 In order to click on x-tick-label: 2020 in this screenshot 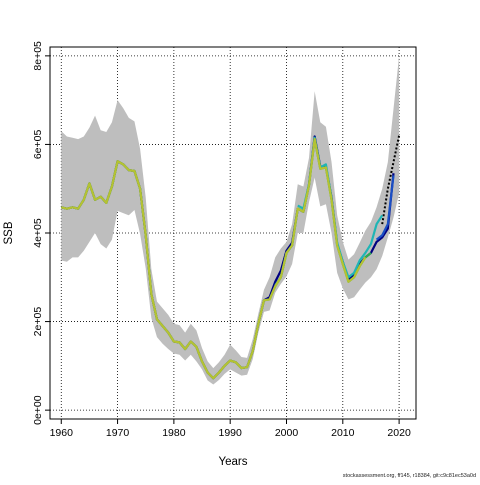, I will do `click(399, 433)`.